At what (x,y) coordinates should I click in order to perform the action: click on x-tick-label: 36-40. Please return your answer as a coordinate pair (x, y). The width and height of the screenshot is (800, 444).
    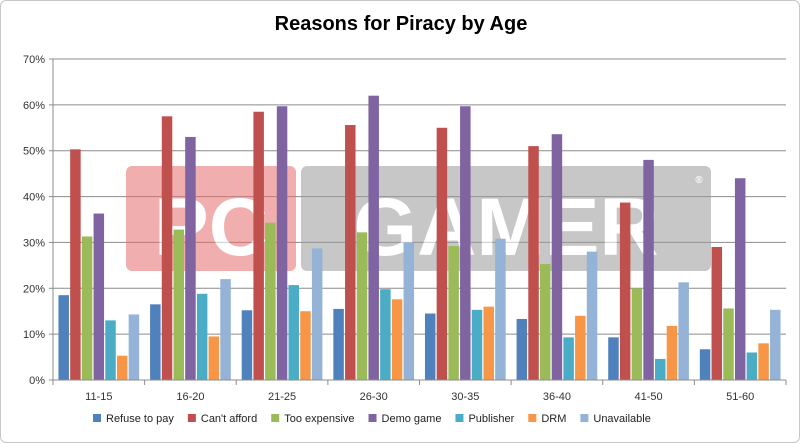
    Looking at the image, I should click on (557, 397).